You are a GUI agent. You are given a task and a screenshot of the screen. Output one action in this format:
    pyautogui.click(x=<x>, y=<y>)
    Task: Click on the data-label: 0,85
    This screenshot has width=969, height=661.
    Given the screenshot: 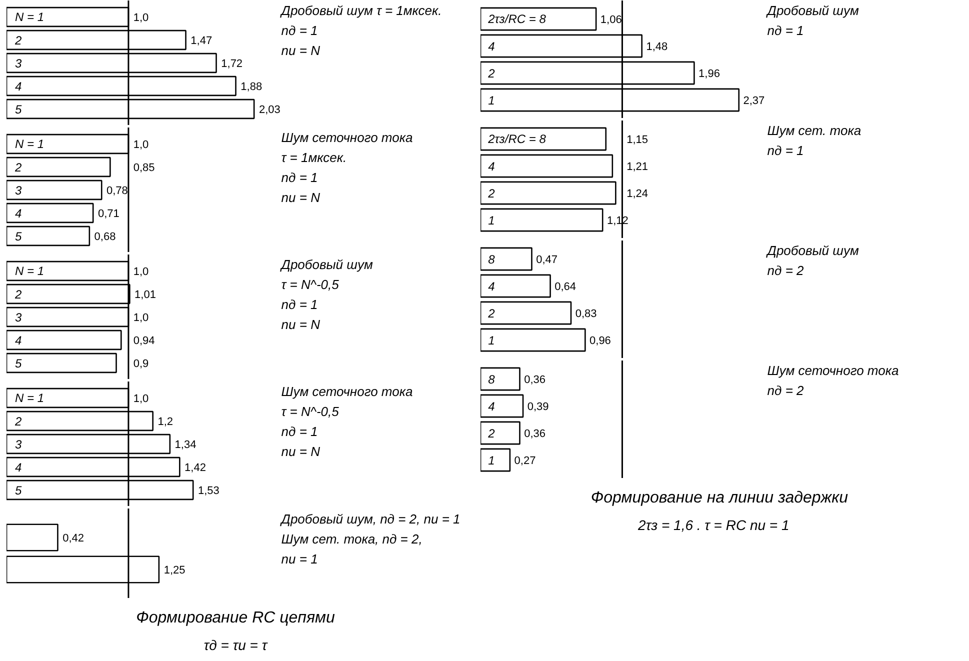 What is the action you would take?
    pyautogui.click(x=144, y=168)
    